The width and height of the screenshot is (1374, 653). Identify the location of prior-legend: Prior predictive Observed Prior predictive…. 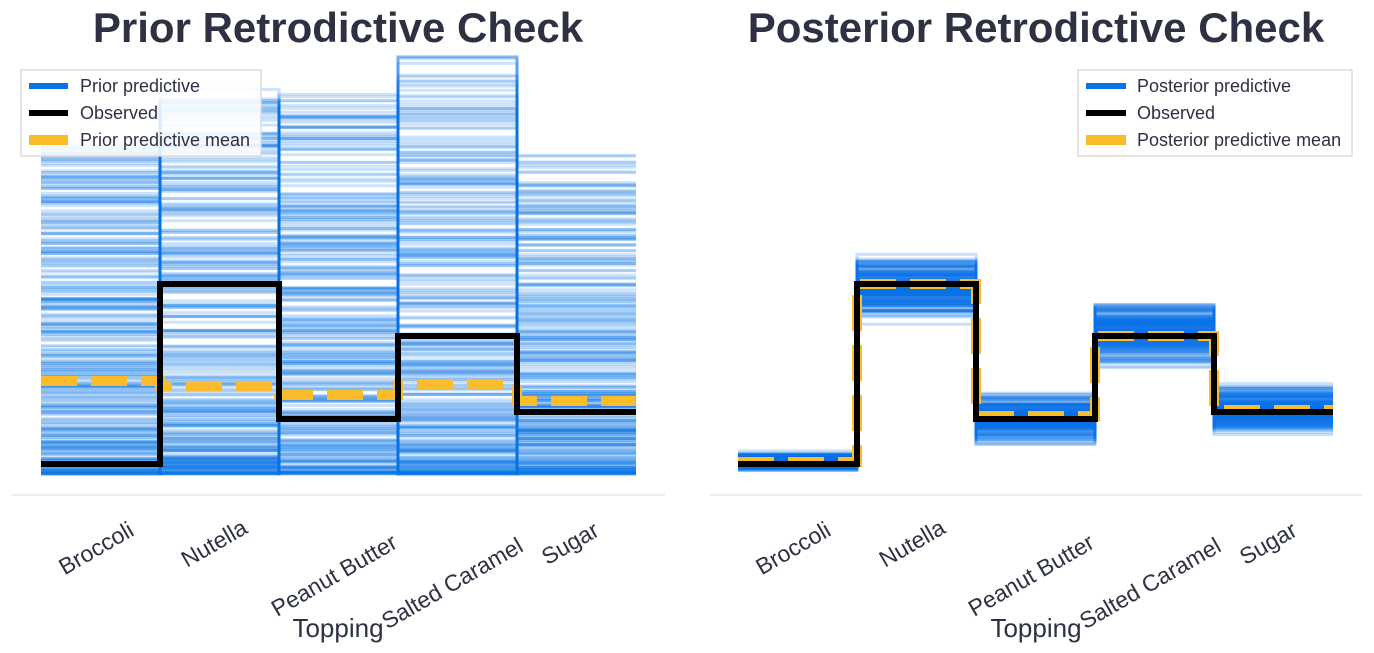
(141, 113).